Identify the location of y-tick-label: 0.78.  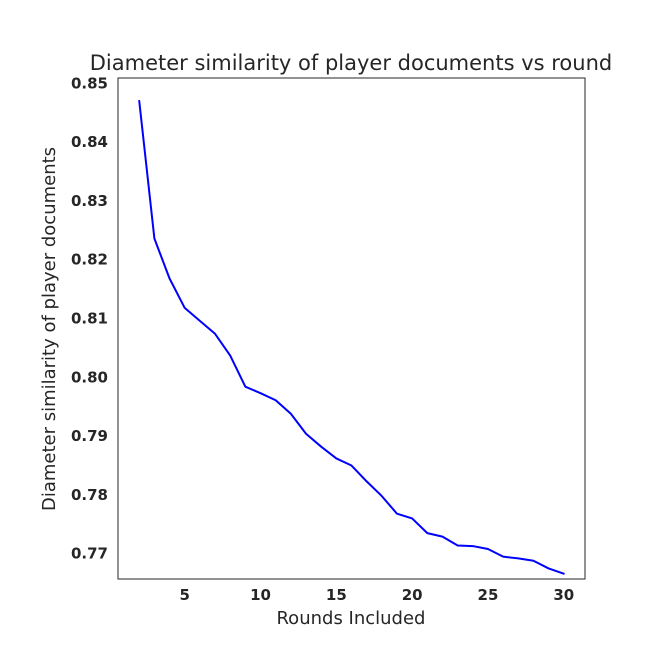
(89, 495).